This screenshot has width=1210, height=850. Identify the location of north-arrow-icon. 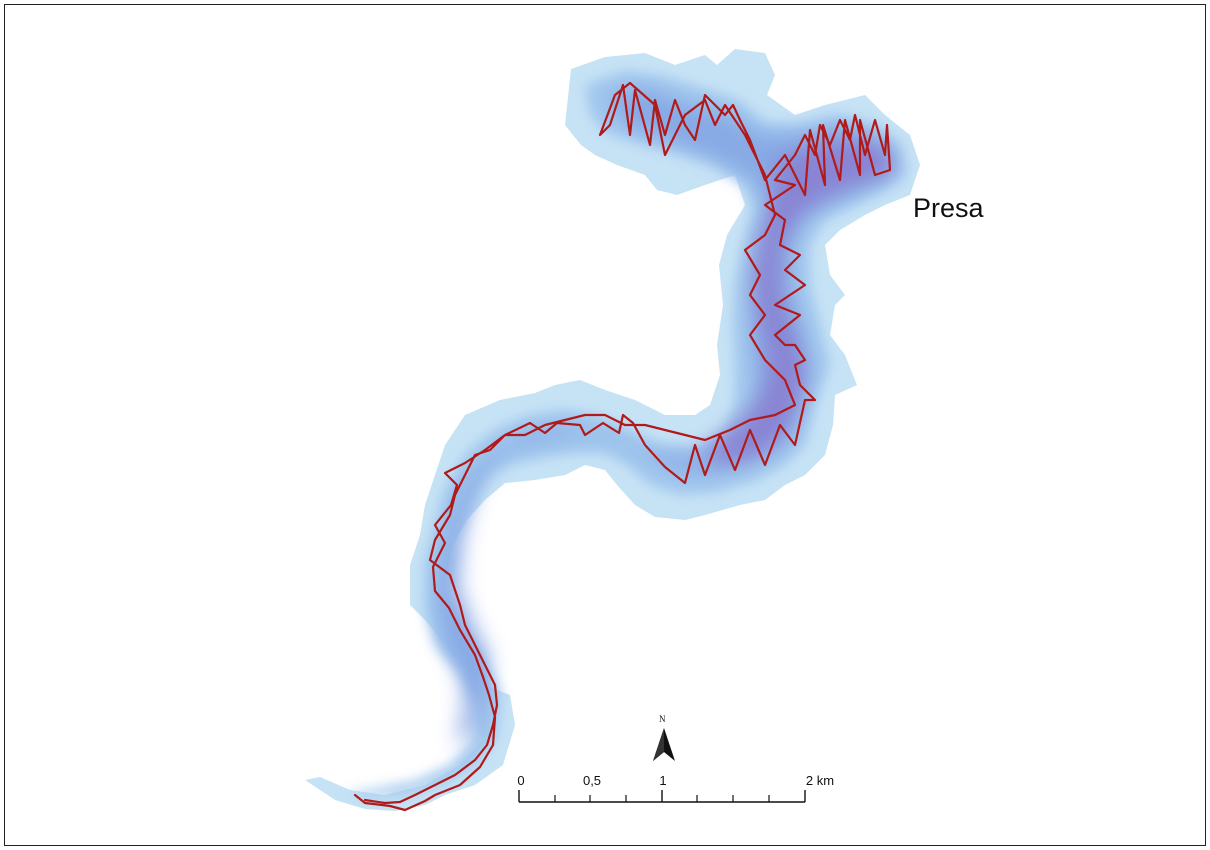
(664, 744).